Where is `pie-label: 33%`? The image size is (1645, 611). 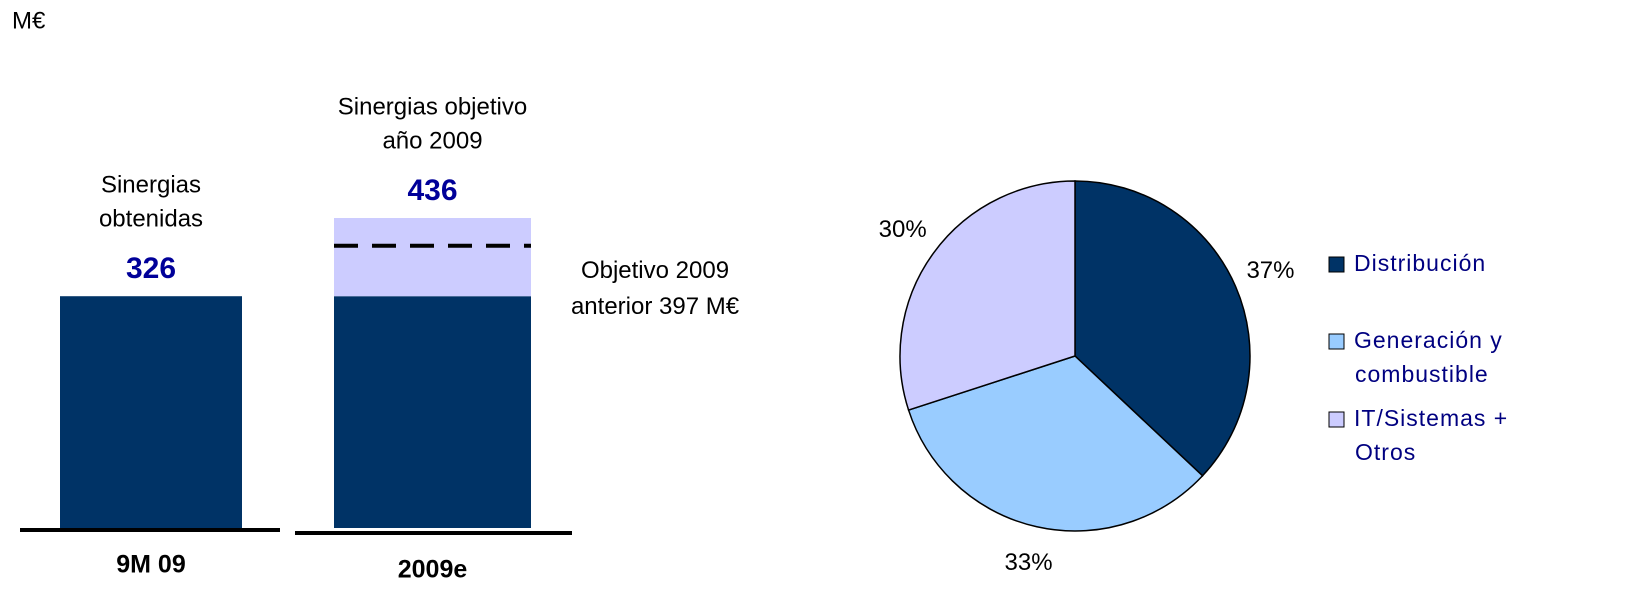
pie-label: 33% is located at coordinates (1029, 562).